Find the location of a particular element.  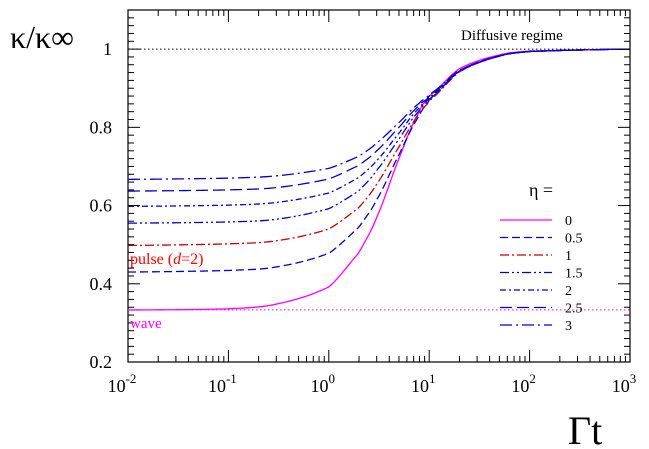

y-axis-label-main: κ/κ∞ is located at coordinates (42, 37).